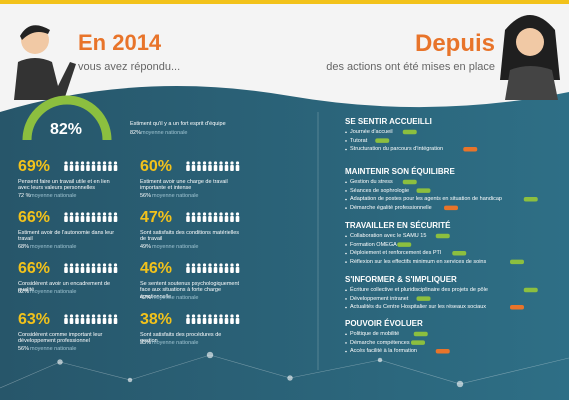  What do you see at coordinates (45, 62) in the screenshot?
I see `man-illustration` at bounding box center [45, 62].